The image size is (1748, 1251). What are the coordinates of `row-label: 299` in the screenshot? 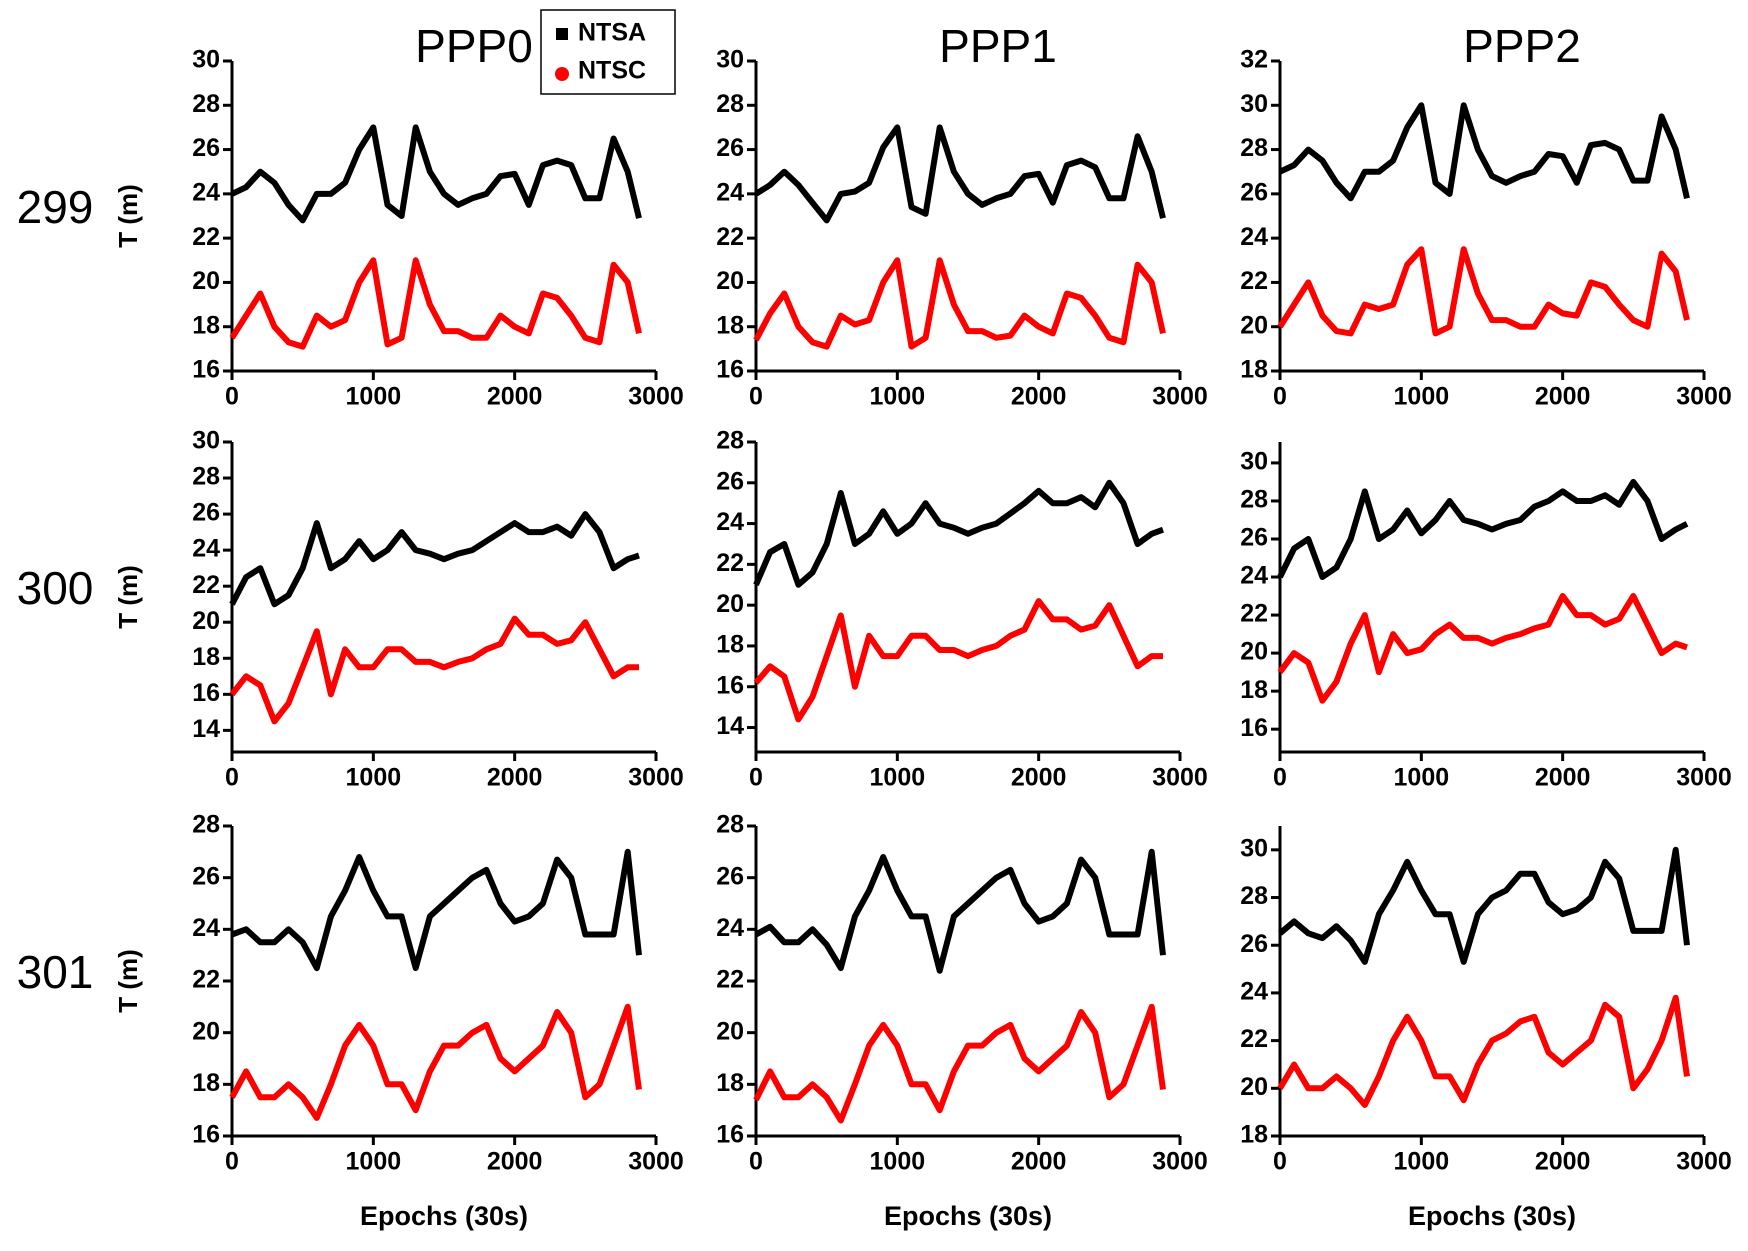 It's located at (55, 207).